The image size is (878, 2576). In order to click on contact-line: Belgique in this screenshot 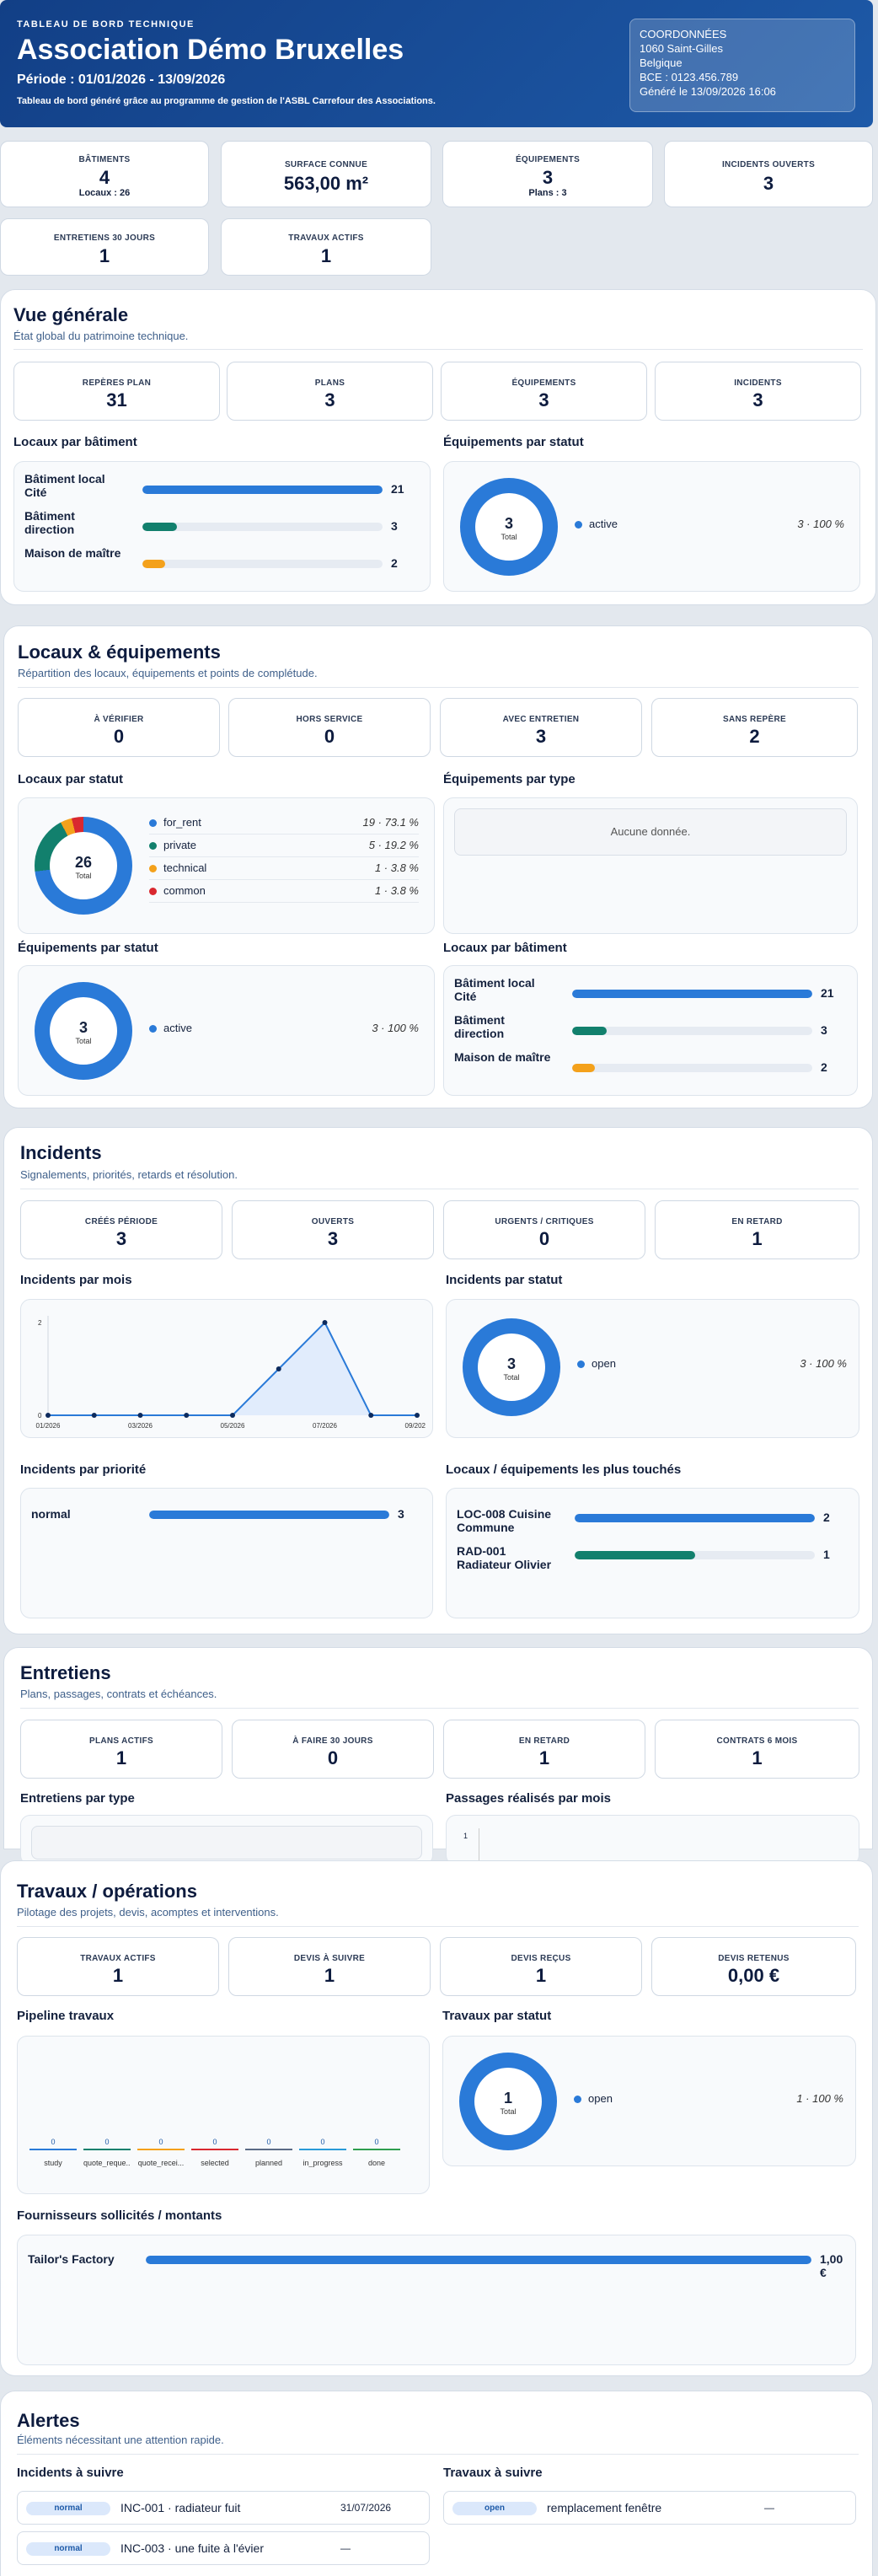, I will do `click(661, 62)`.